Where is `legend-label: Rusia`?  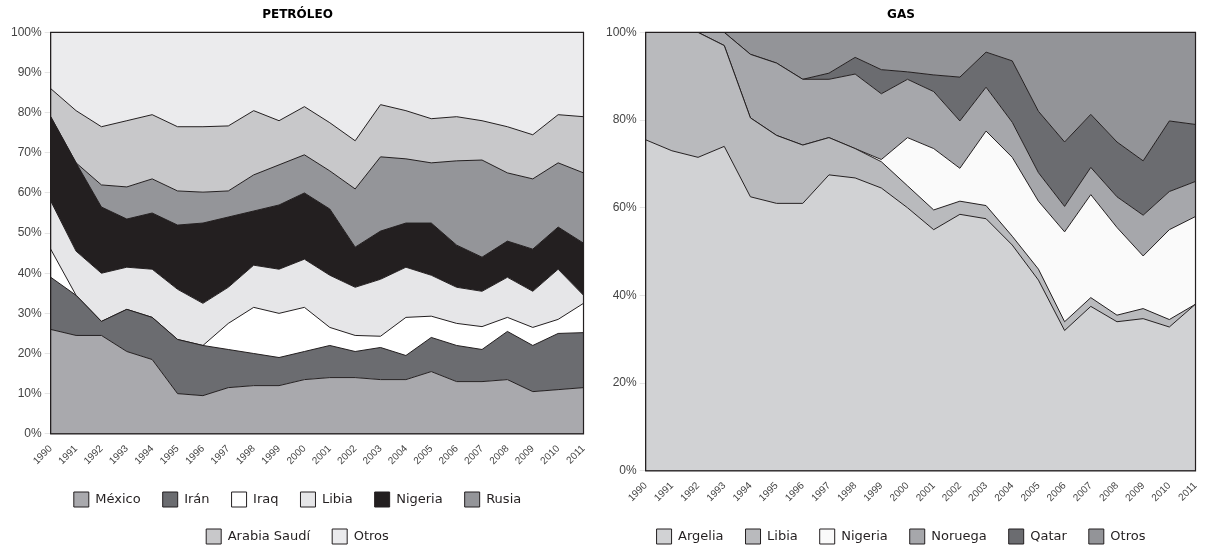
legend-label: Rusia is located at coordinates (504, 498).